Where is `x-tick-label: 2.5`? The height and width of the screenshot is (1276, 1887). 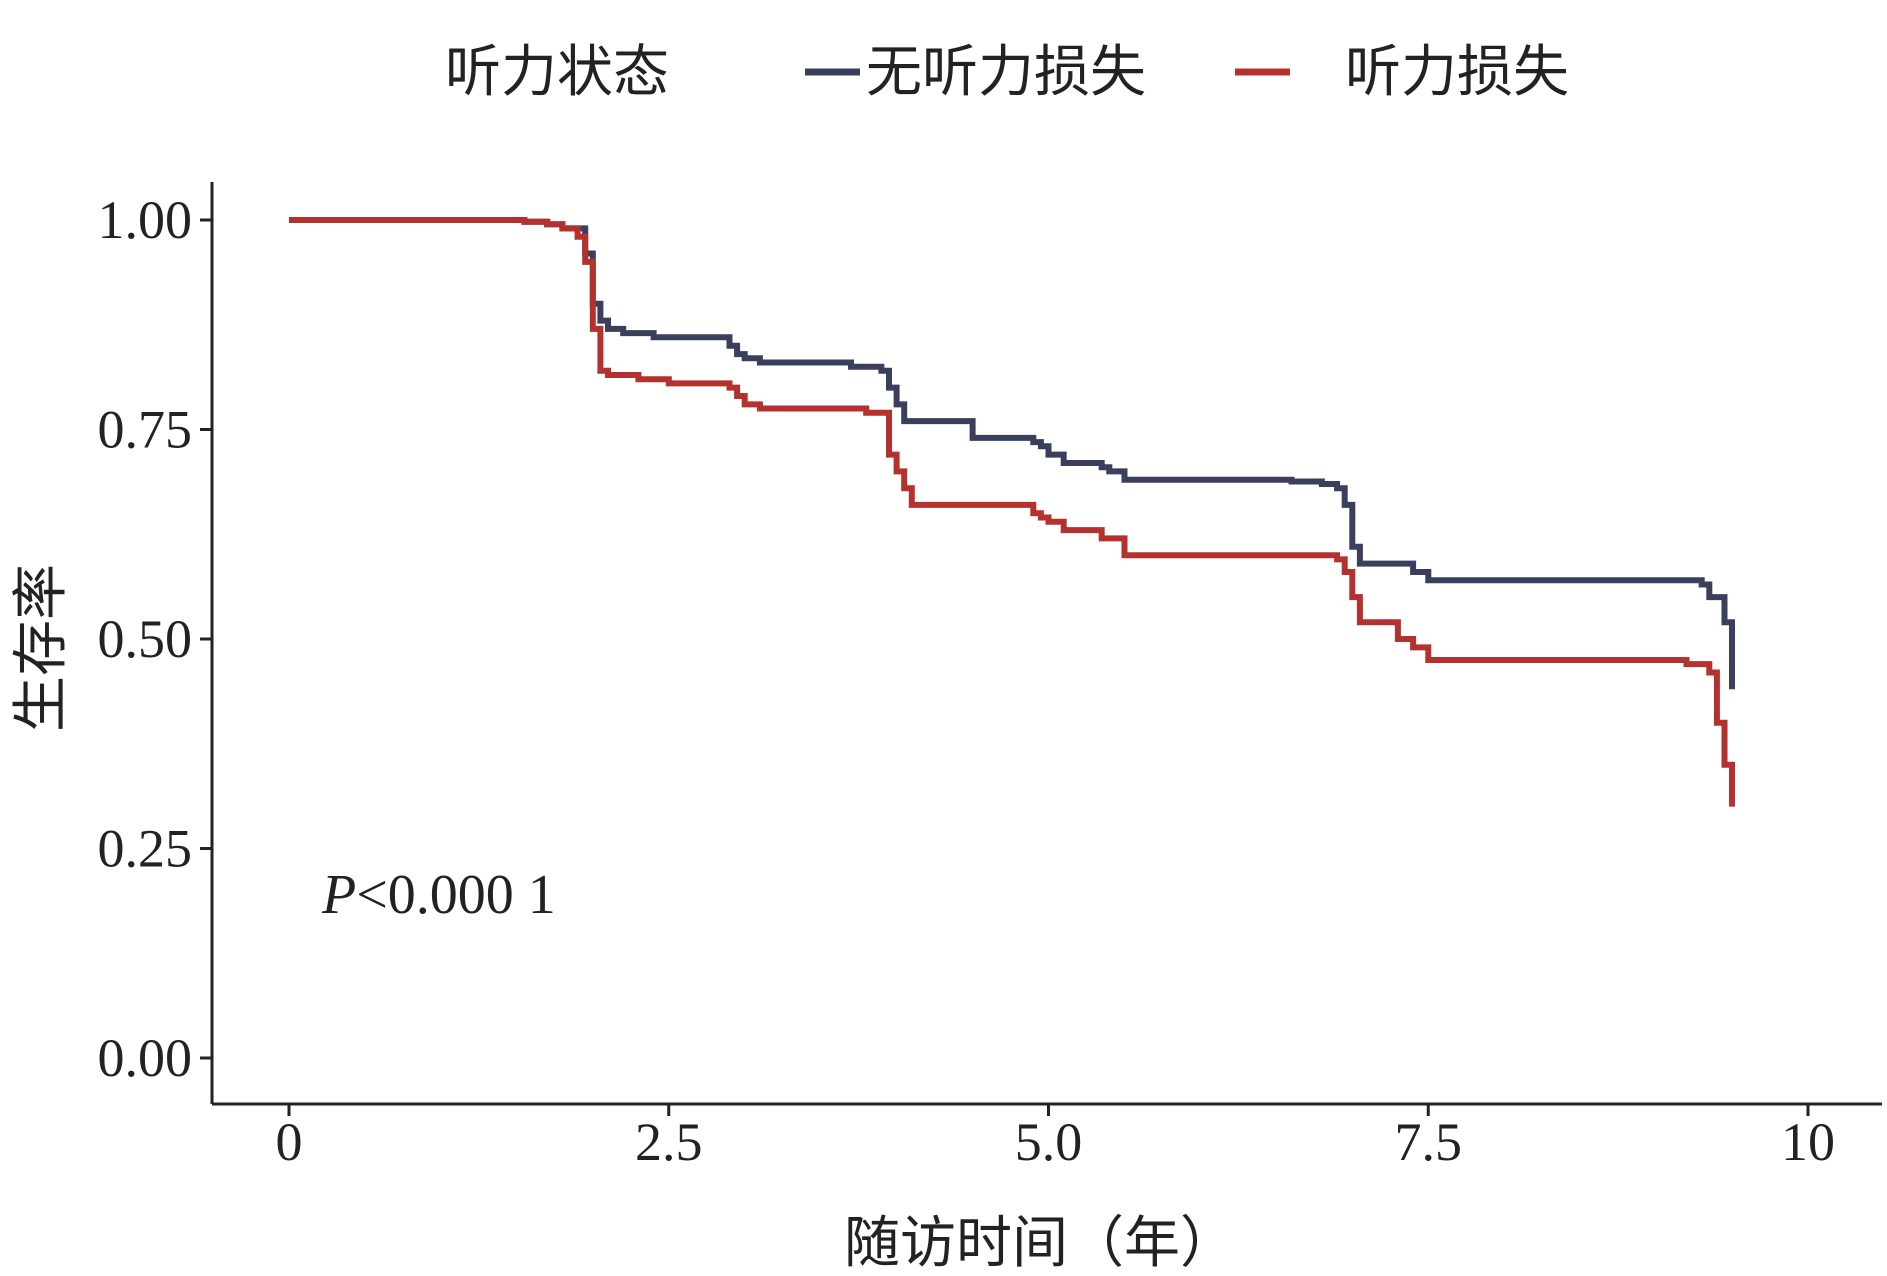
x-tick-label: 2.5 is located at coordinates (669, 1142).